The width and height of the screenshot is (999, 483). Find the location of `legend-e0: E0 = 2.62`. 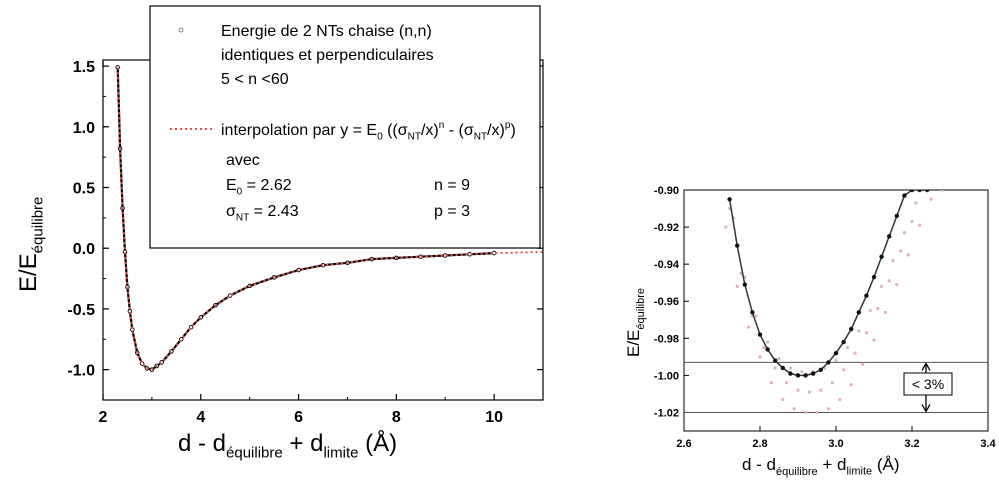

legend-e0: E0 = 2.62 is located at coordinates (259, 187).